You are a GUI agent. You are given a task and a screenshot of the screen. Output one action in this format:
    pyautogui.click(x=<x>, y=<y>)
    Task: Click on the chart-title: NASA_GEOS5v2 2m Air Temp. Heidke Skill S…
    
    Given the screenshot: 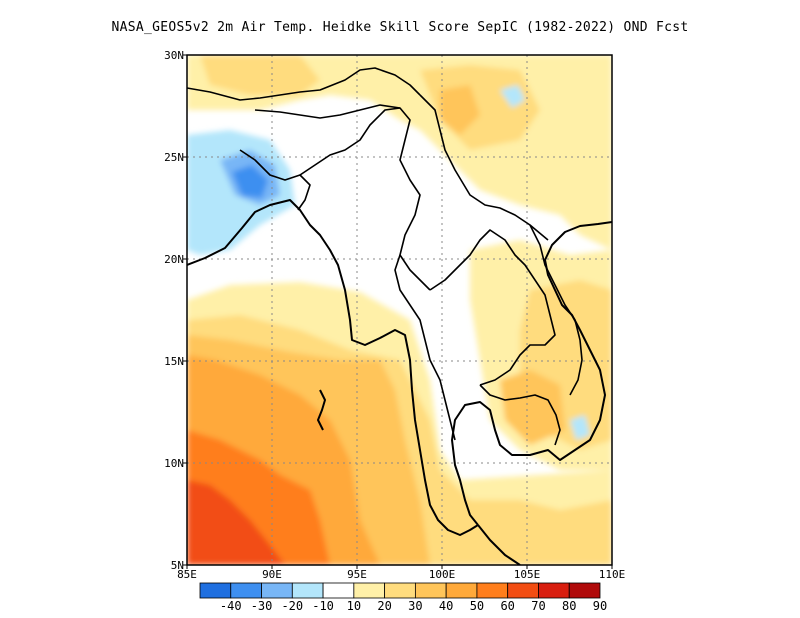 What is the action you would take?
    pyautogui.click(x=400, y=27)
    